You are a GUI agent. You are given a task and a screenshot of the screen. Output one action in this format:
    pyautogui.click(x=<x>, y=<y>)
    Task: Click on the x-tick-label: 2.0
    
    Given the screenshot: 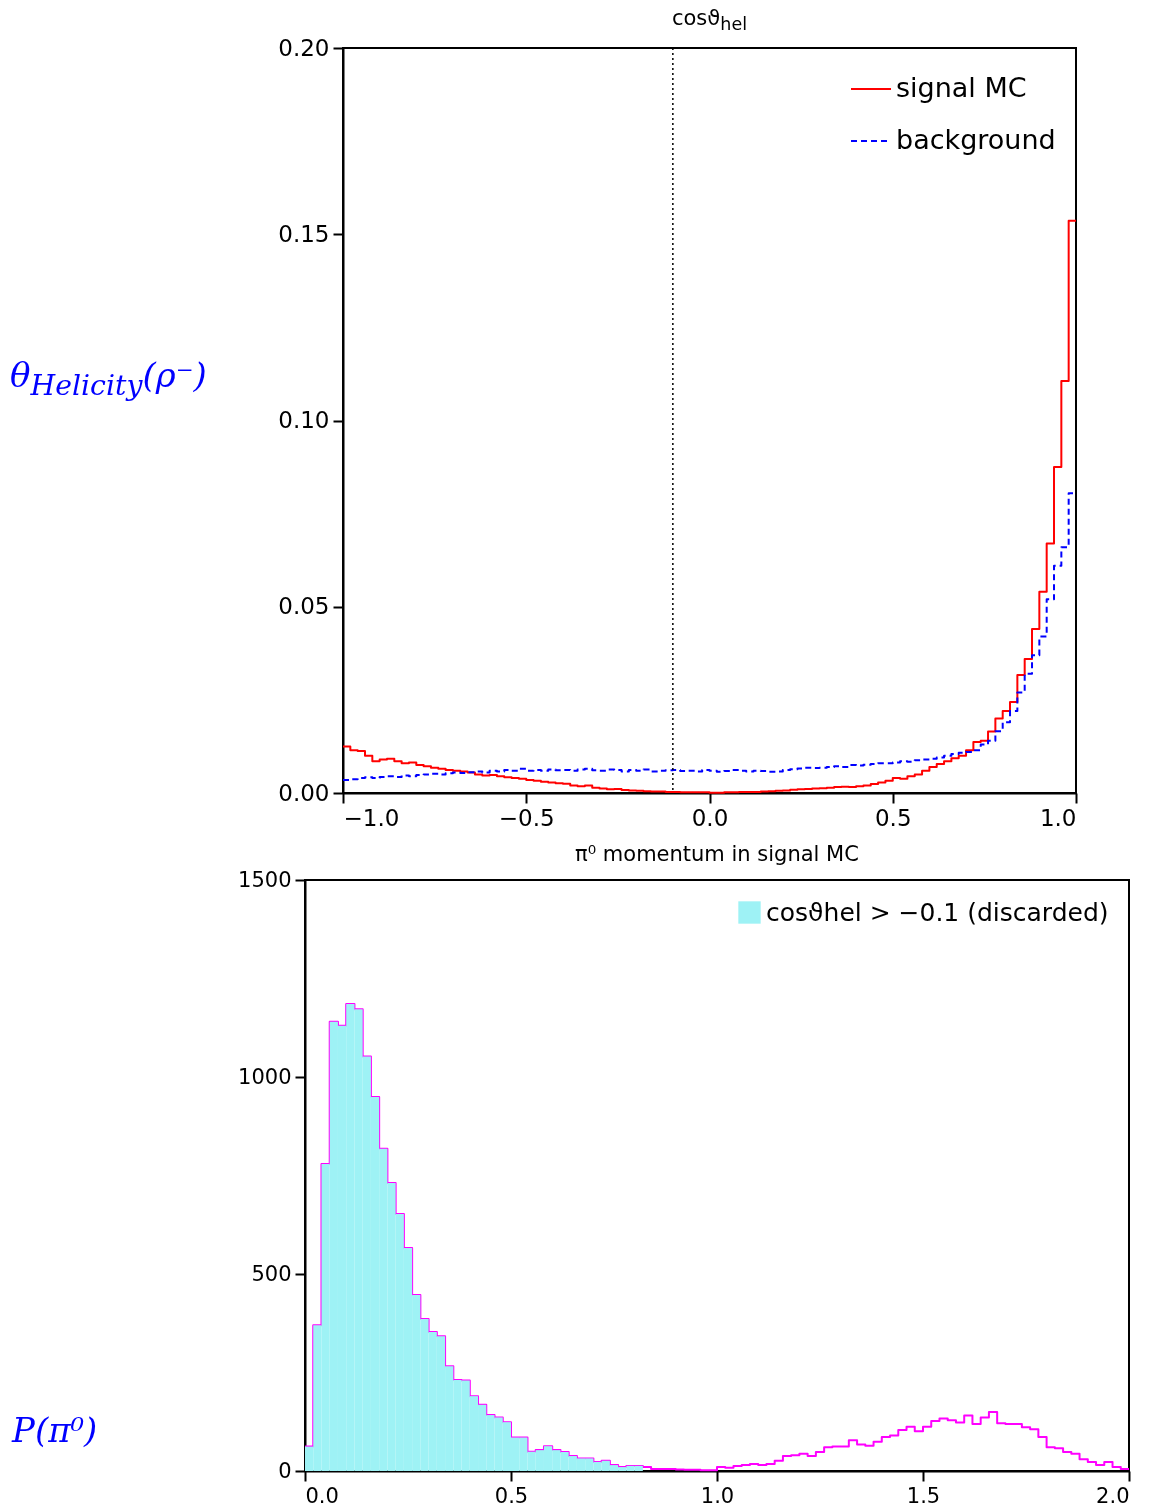 What is the action you would take?
    pyautogui.click(x=1113, y=1495)
    